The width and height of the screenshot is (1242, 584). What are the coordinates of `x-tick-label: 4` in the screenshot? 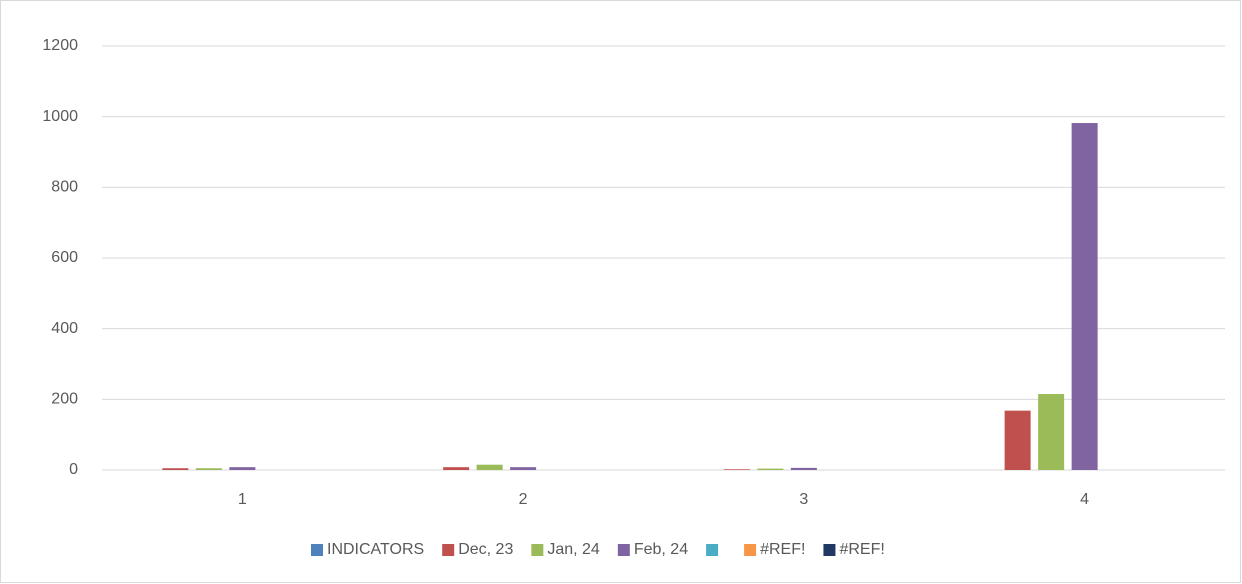 It's located at (1084, 499).